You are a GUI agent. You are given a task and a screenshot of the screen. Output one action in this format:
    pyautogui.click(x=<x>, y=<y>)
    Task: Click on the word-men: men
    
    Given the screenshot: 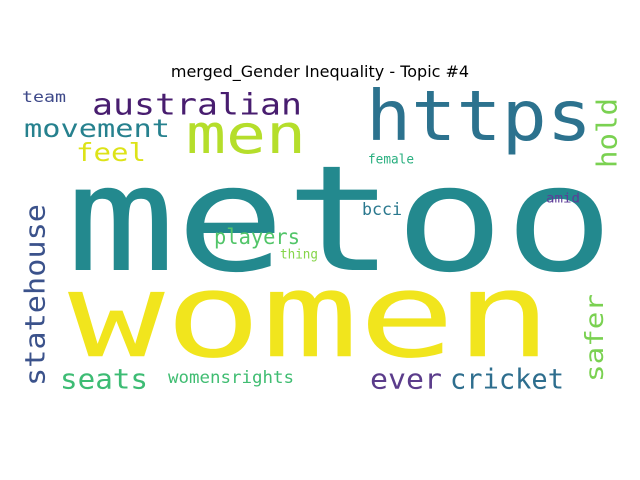 What is the action you would take?
    pyautogui.click(x=246, y=134)
    